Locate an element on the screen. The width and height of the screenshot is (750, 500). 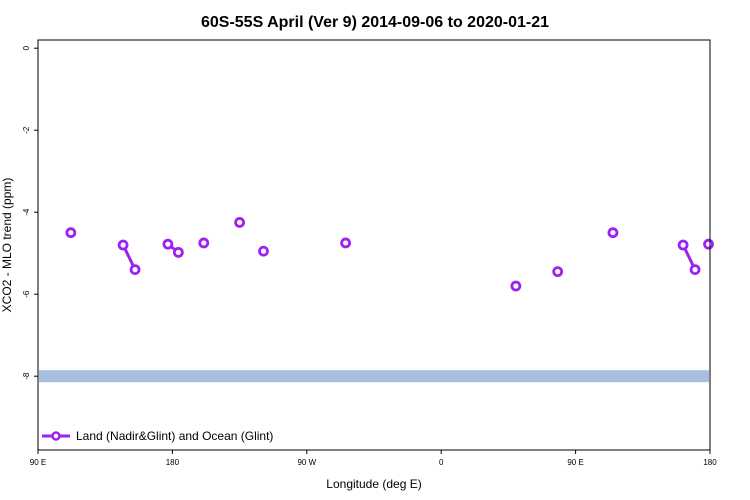
x-tick-label: 0 is located at coordinates (441, 462).